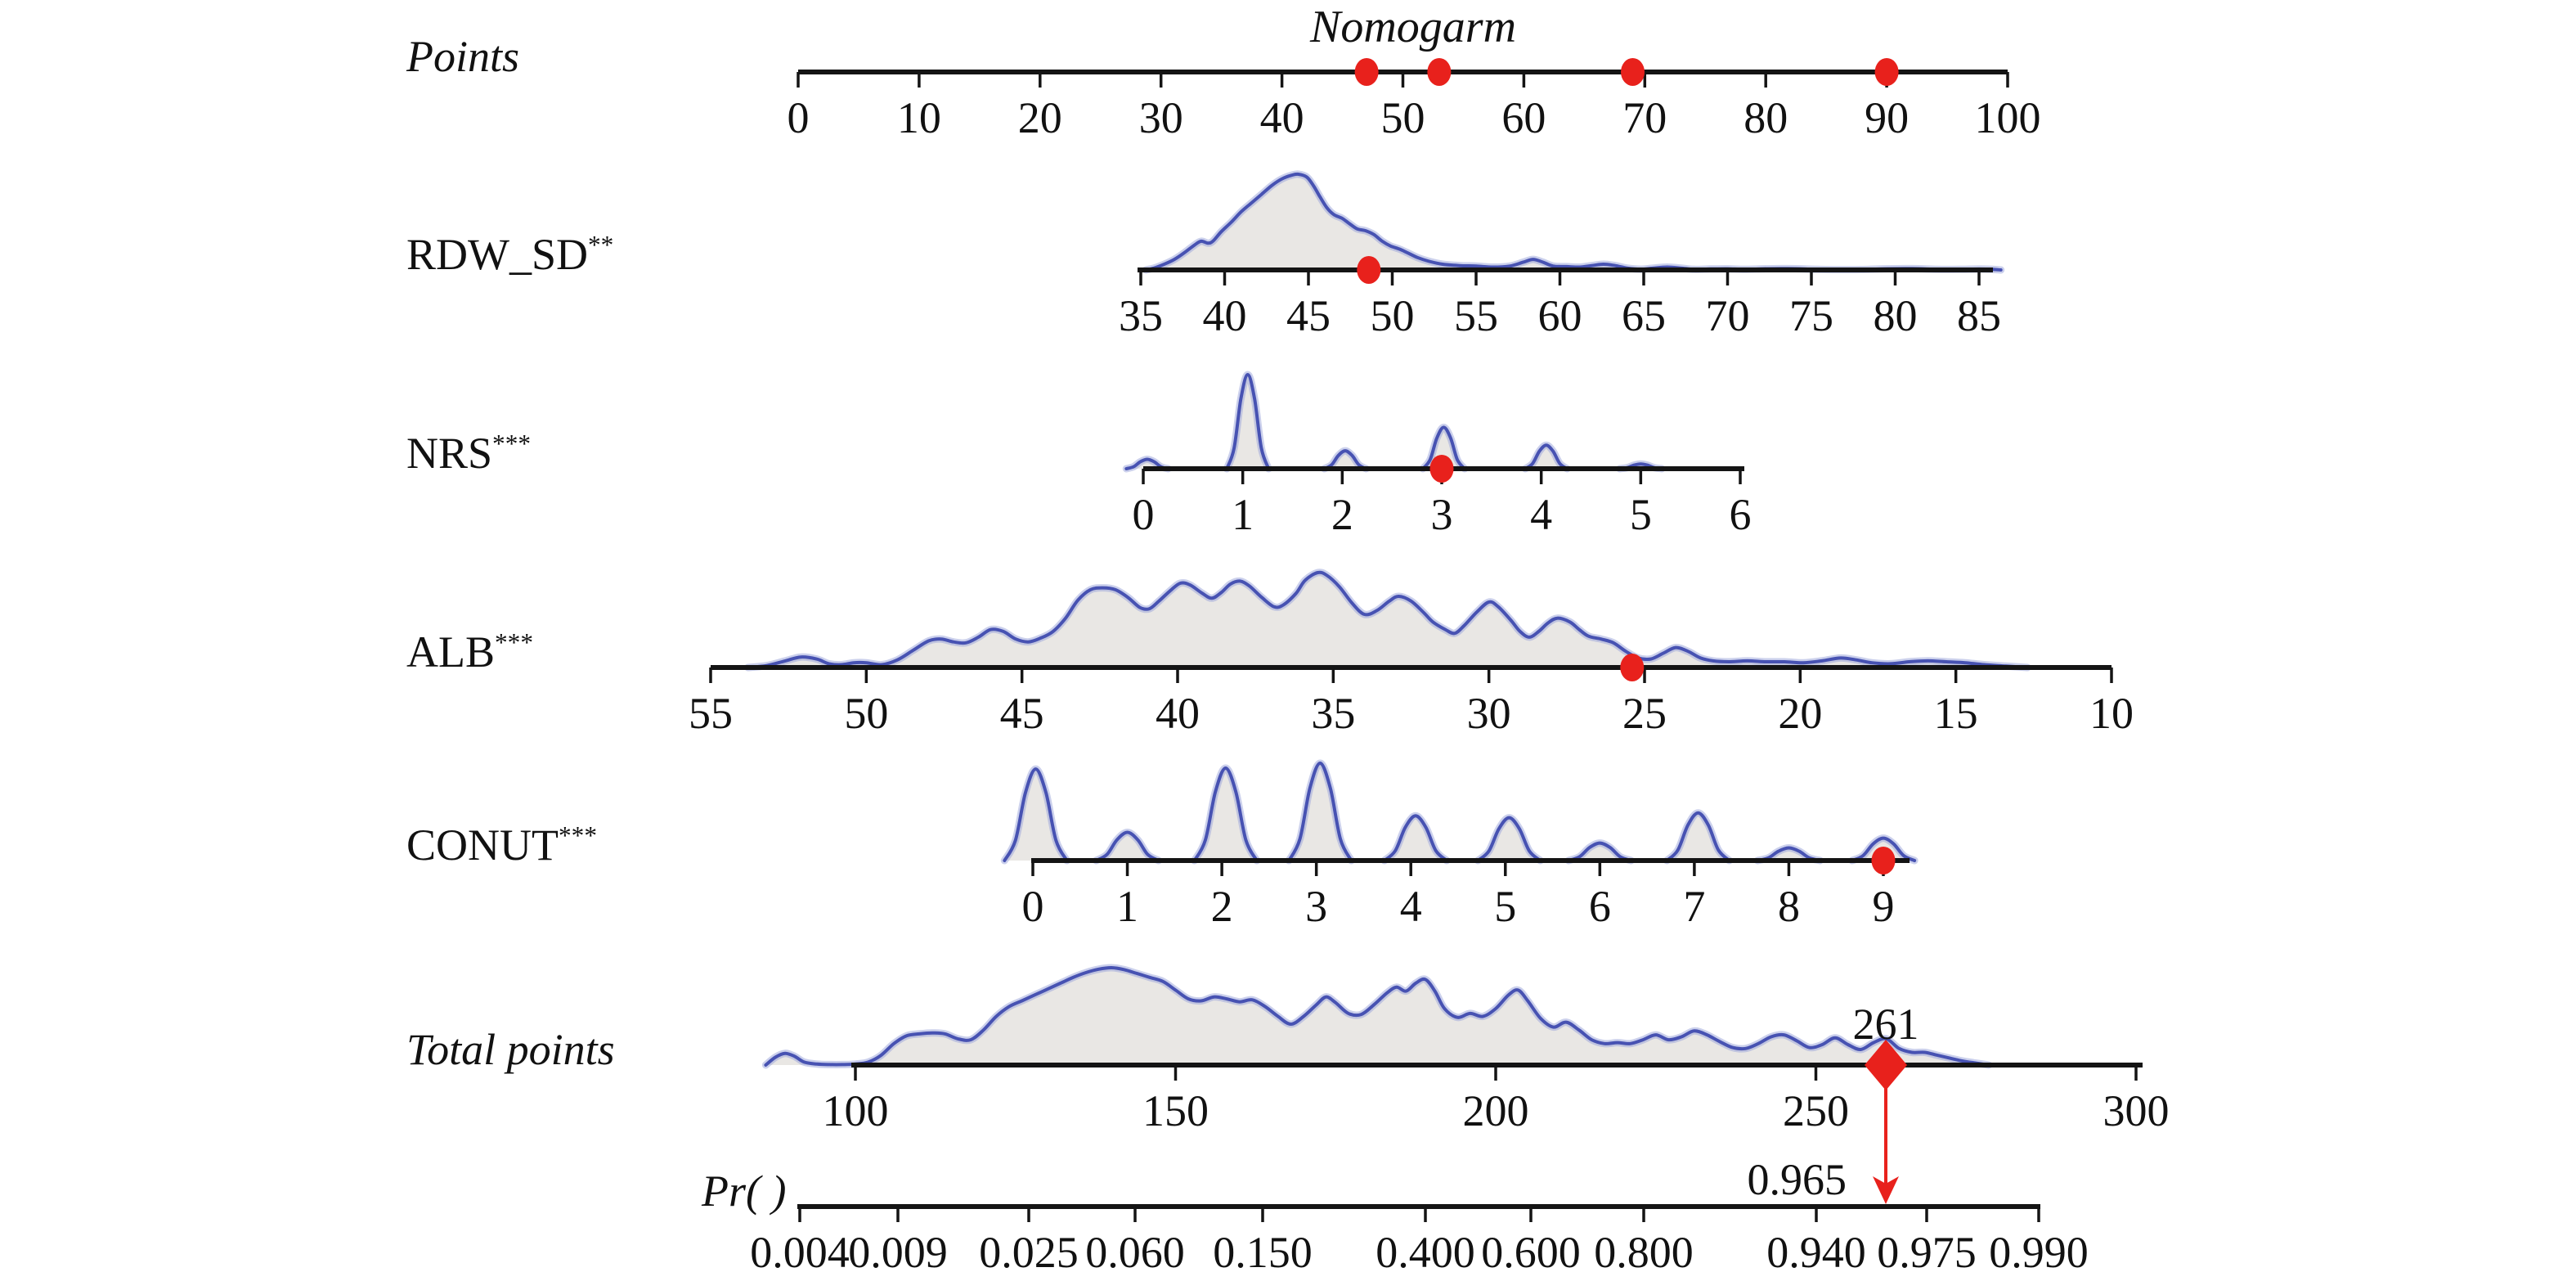 This screenshot has height=1281, width=2576. Describe the element at coordinates (1956, 714) in the screenshot. I see `alb-tick-label: 15` at that location.